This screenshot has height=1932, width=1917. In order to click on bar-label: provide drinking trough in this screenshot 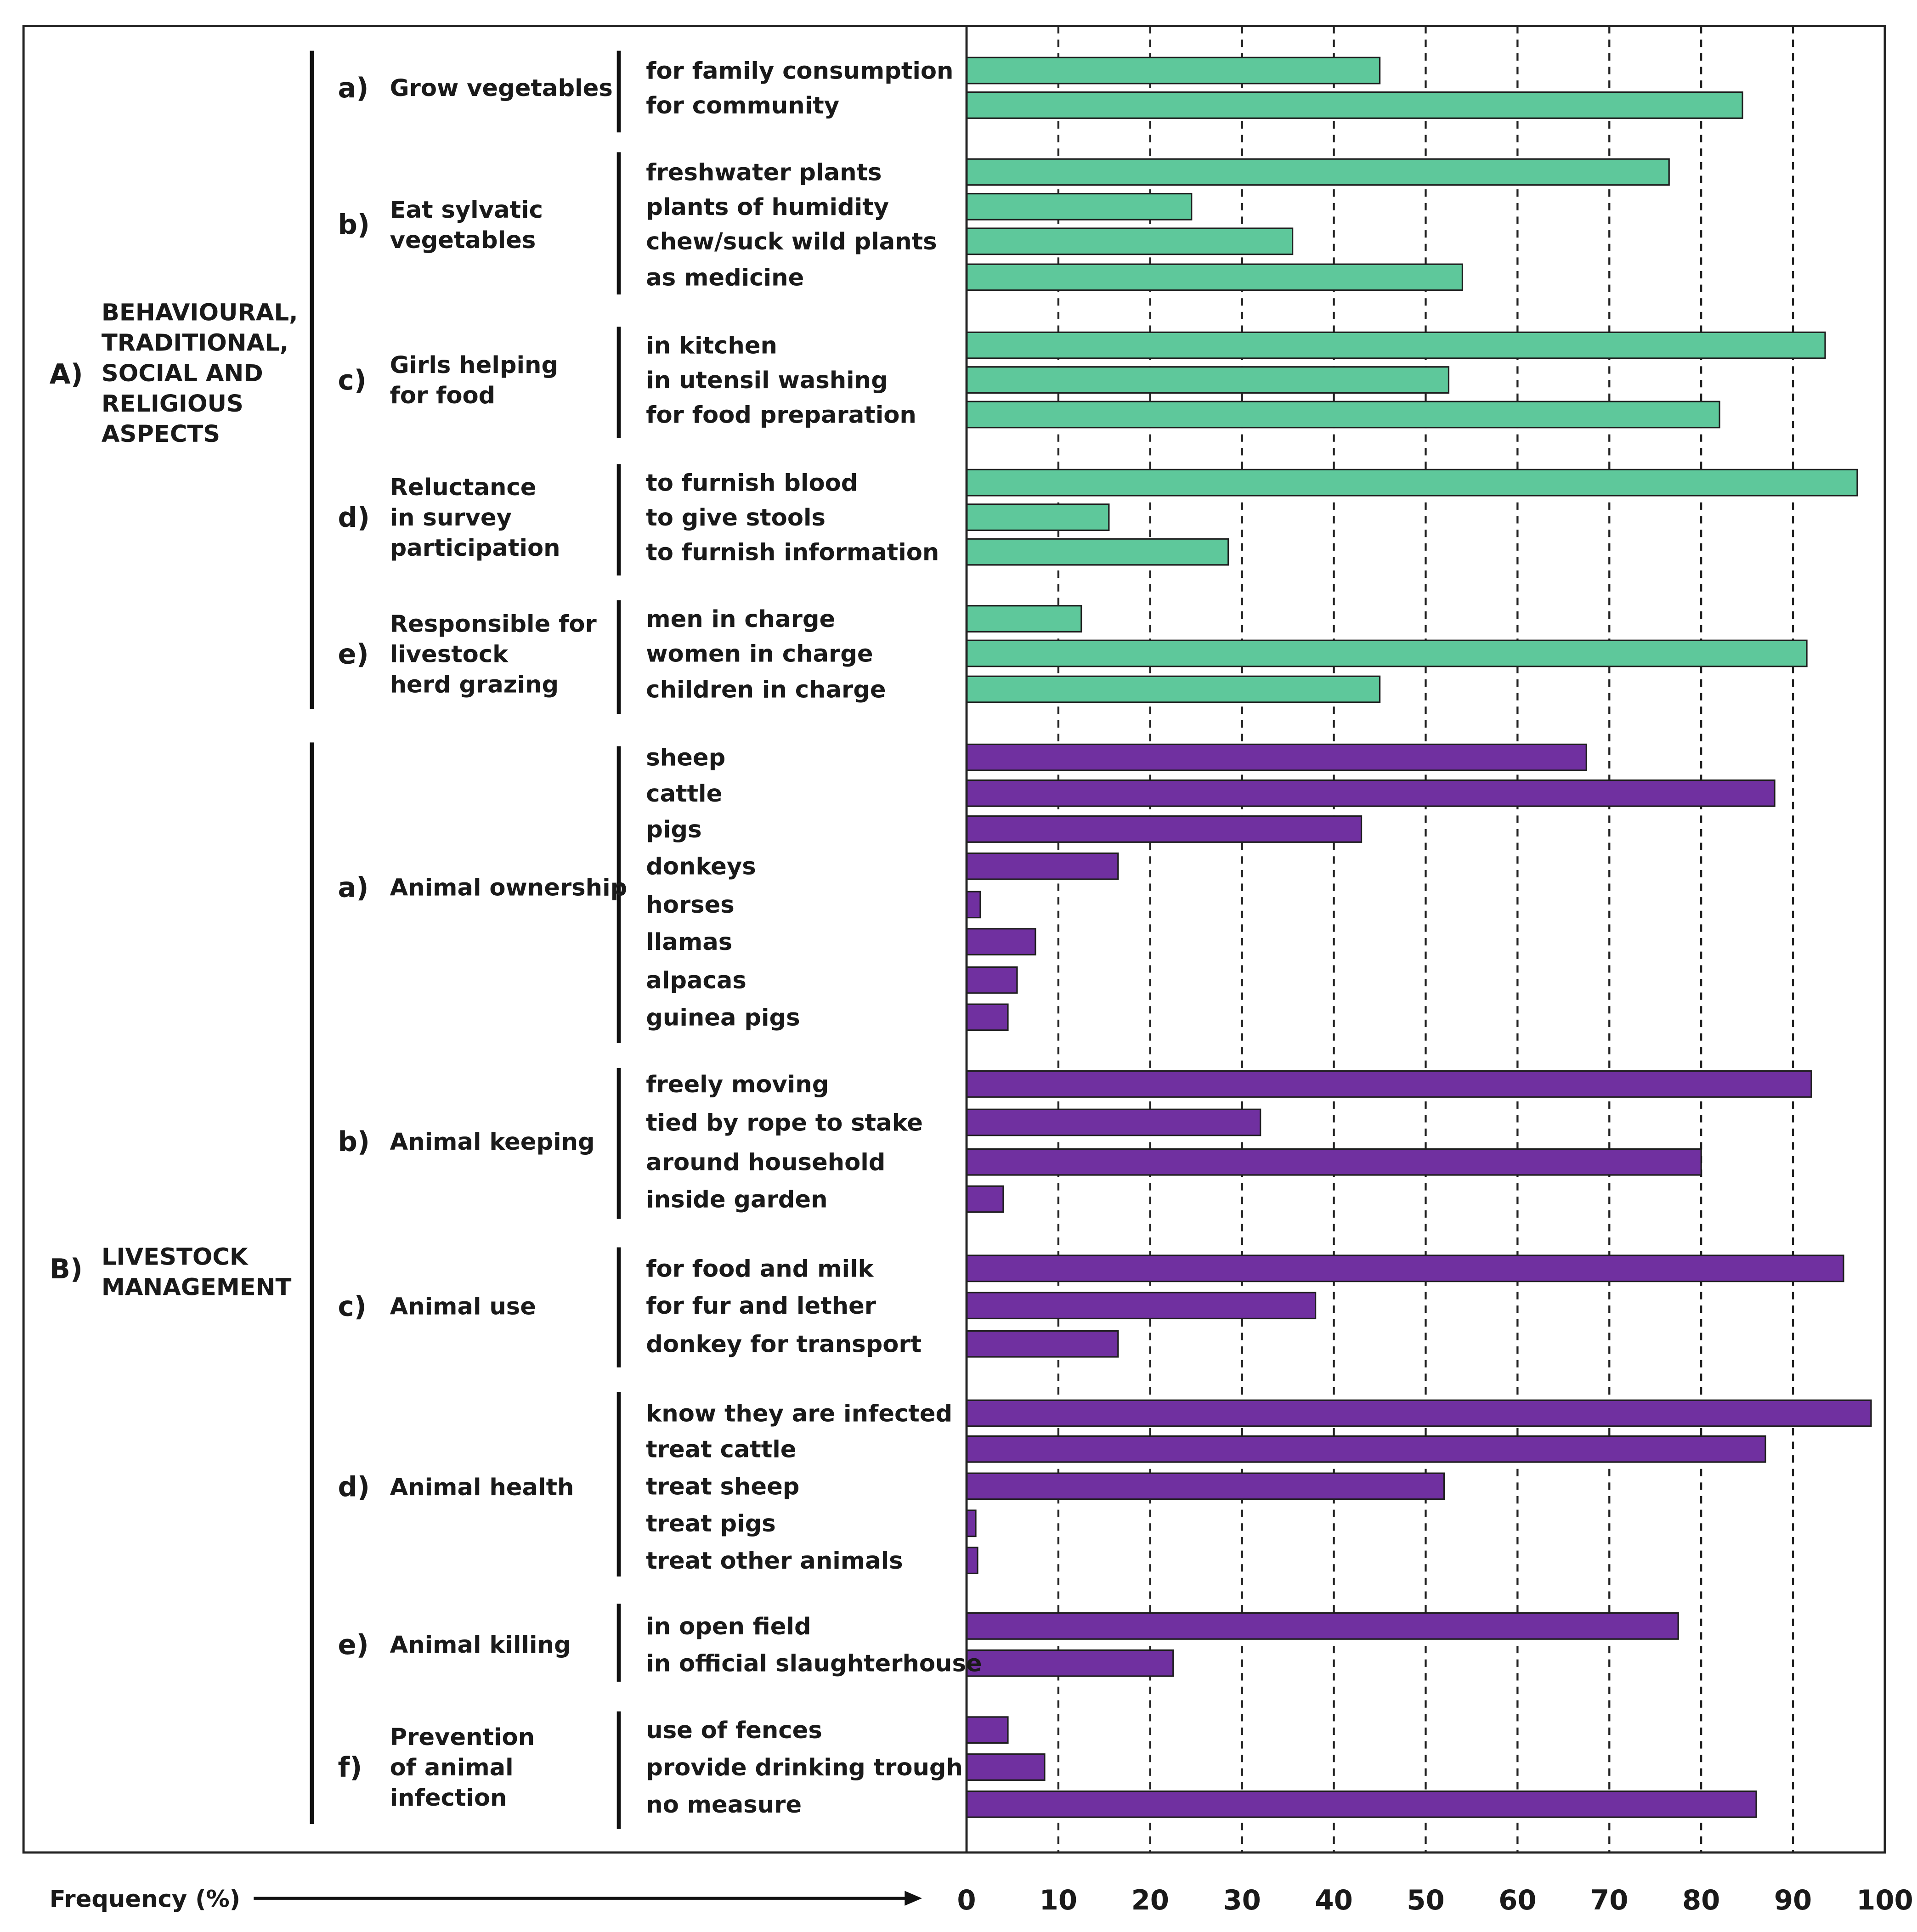, I will do `click(804, 1767)`.